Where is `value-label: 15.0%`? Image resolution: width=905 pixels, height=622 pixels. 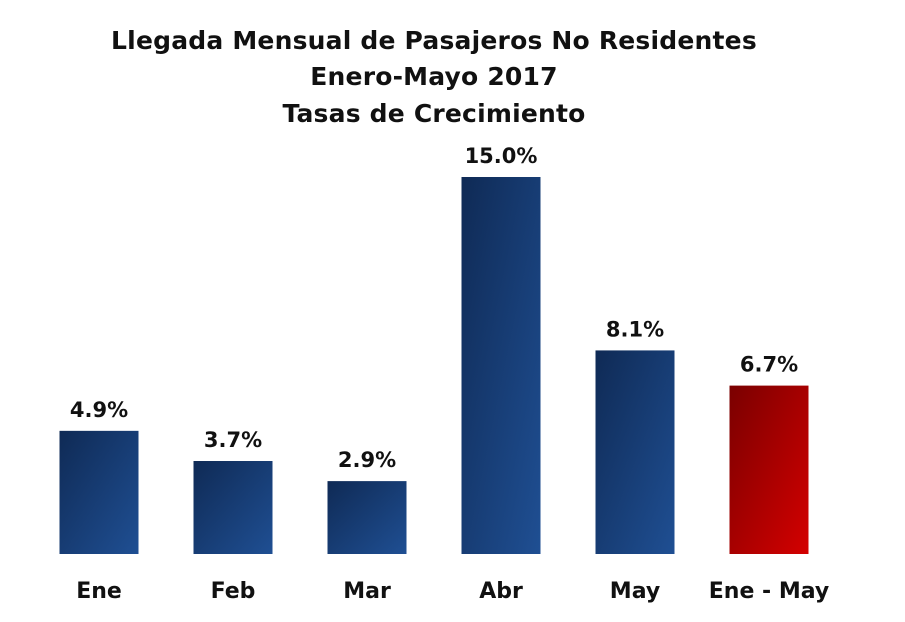
value-label: 15.0% is located at coordinates (501, 156).